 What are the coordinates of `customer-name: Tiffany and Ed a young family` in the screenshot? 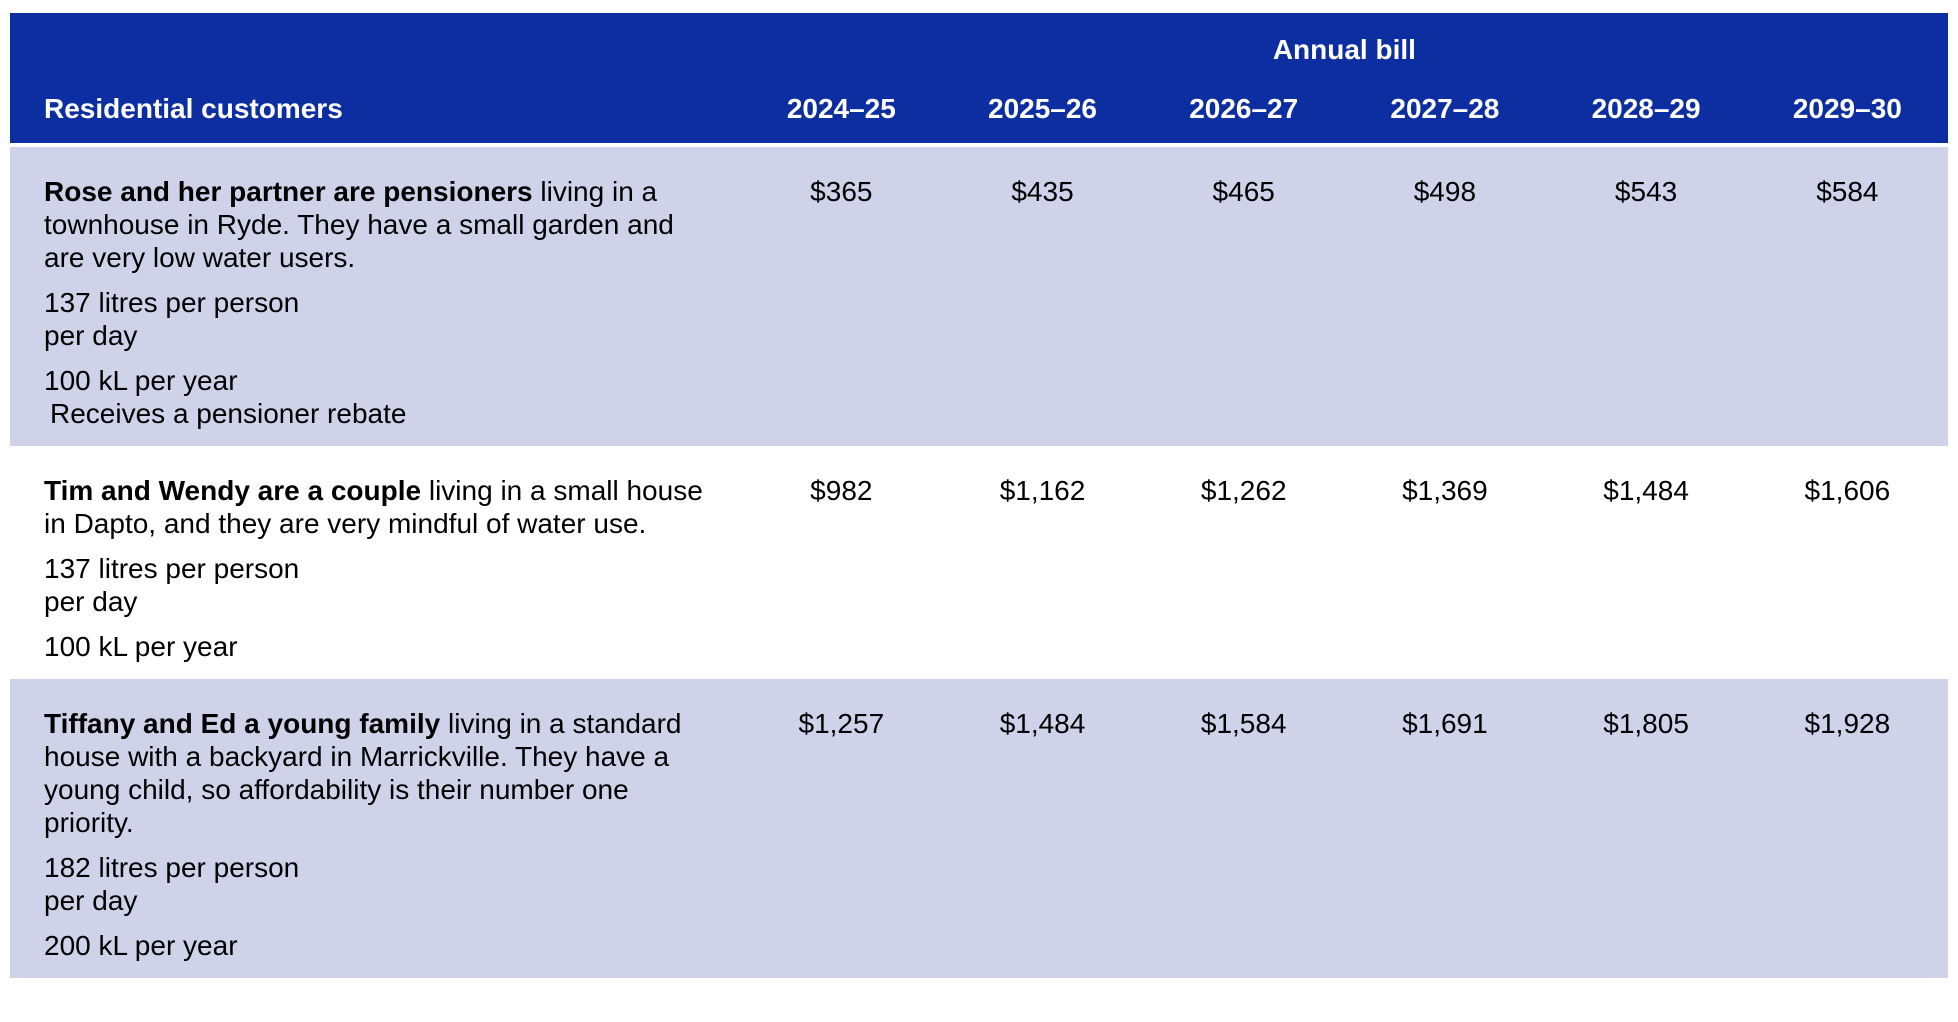 It's located at (242, 723).